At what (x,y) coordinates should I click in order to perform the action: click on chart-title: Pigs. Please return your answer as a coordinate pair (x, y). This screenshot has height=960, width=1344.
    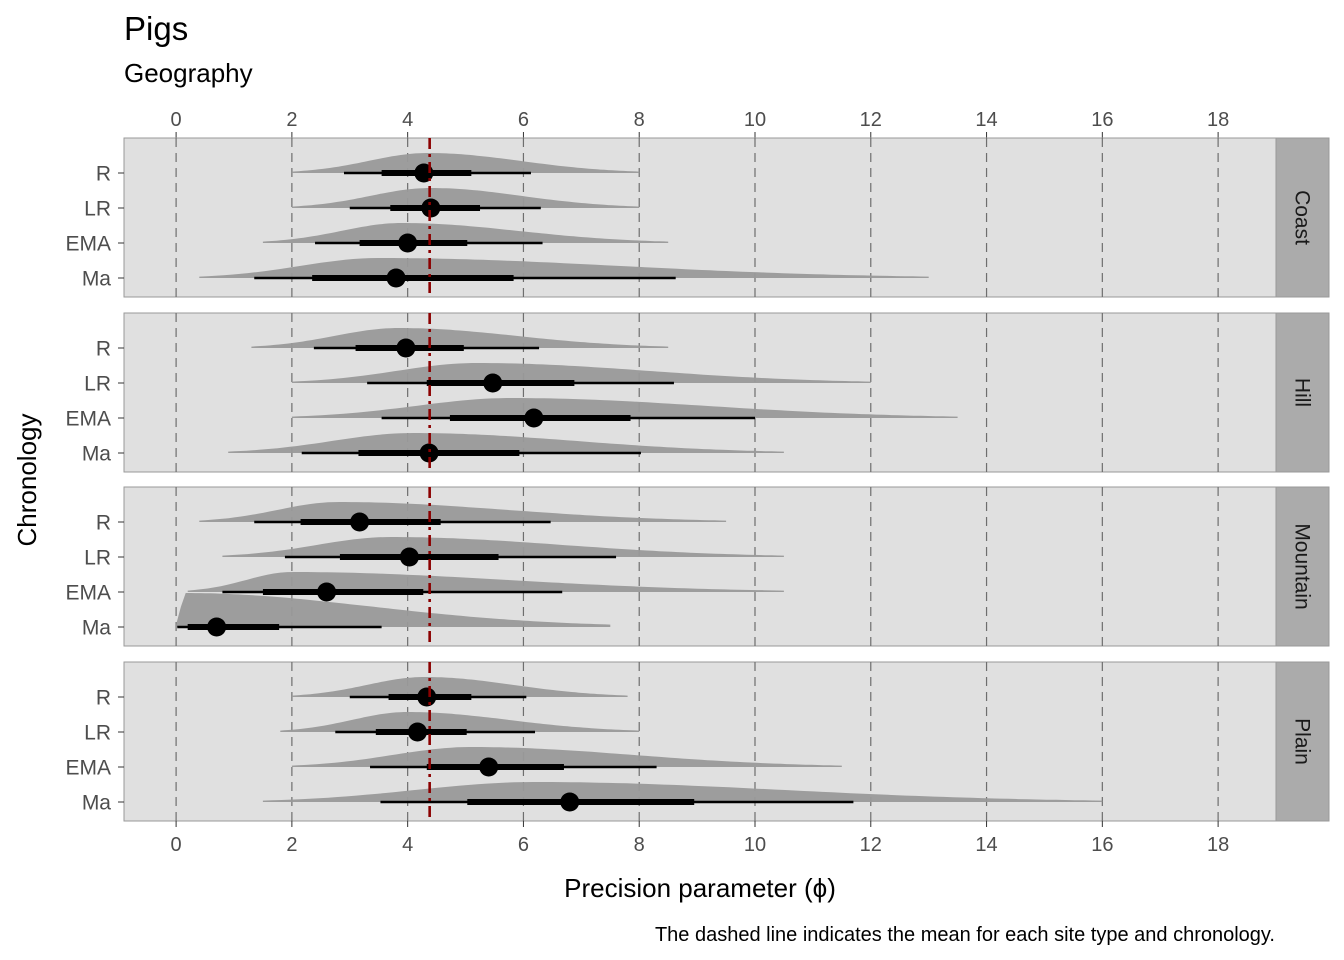
    Looking at the image, I should click on (156, 28).